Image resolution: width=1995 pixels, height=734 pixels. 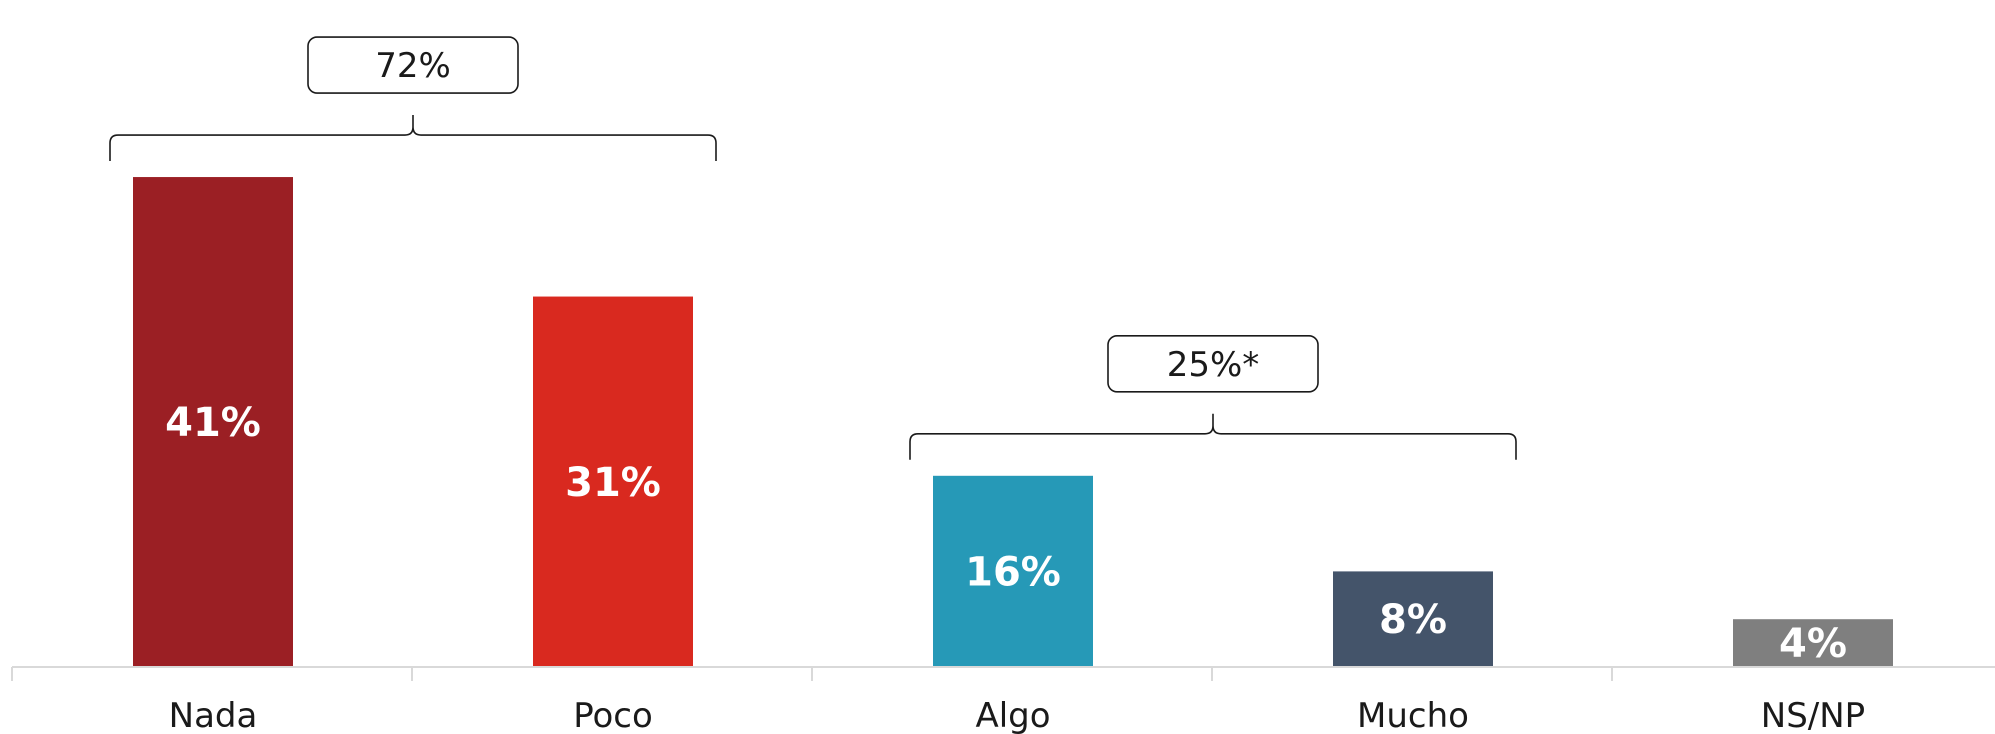 I want to click on x-axis: Nada Poco Algo Mucho NS/NP, so click(x=1003, y=700).